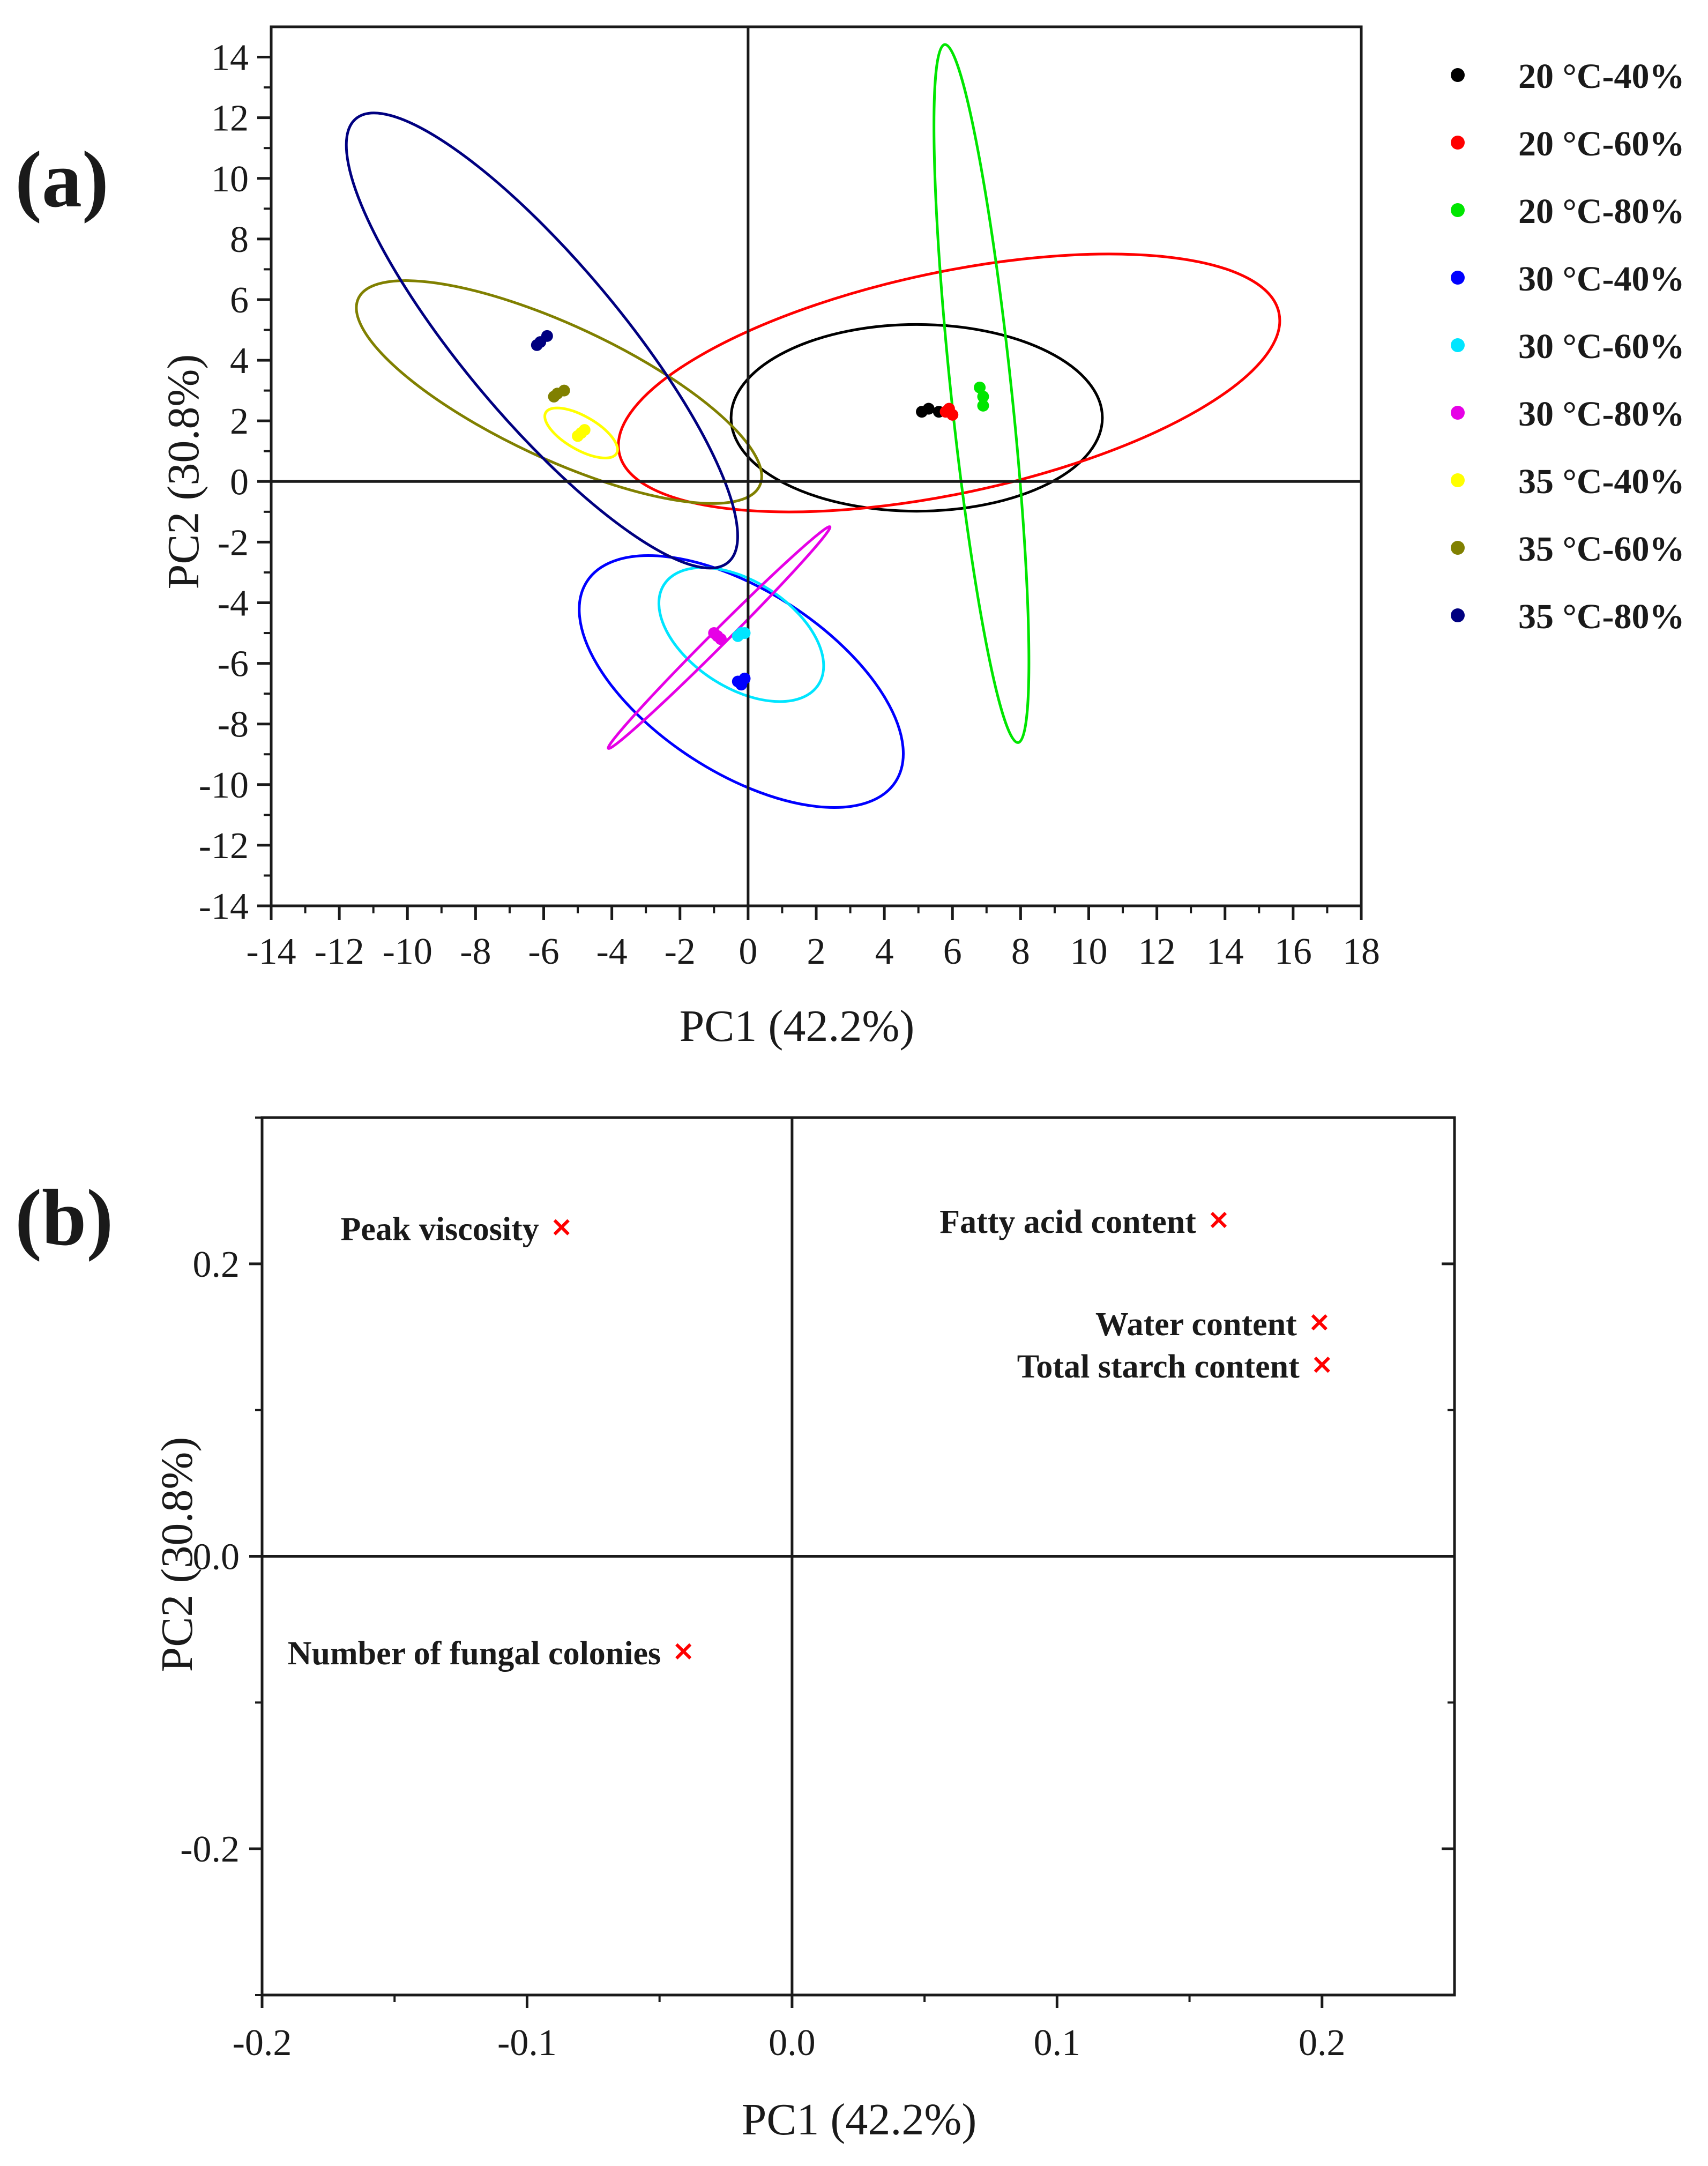  Describe the element at coordinates (1601, 346) in the screenshot. I see `legend-label-30-c-60: 30 °C-60%` at that location.